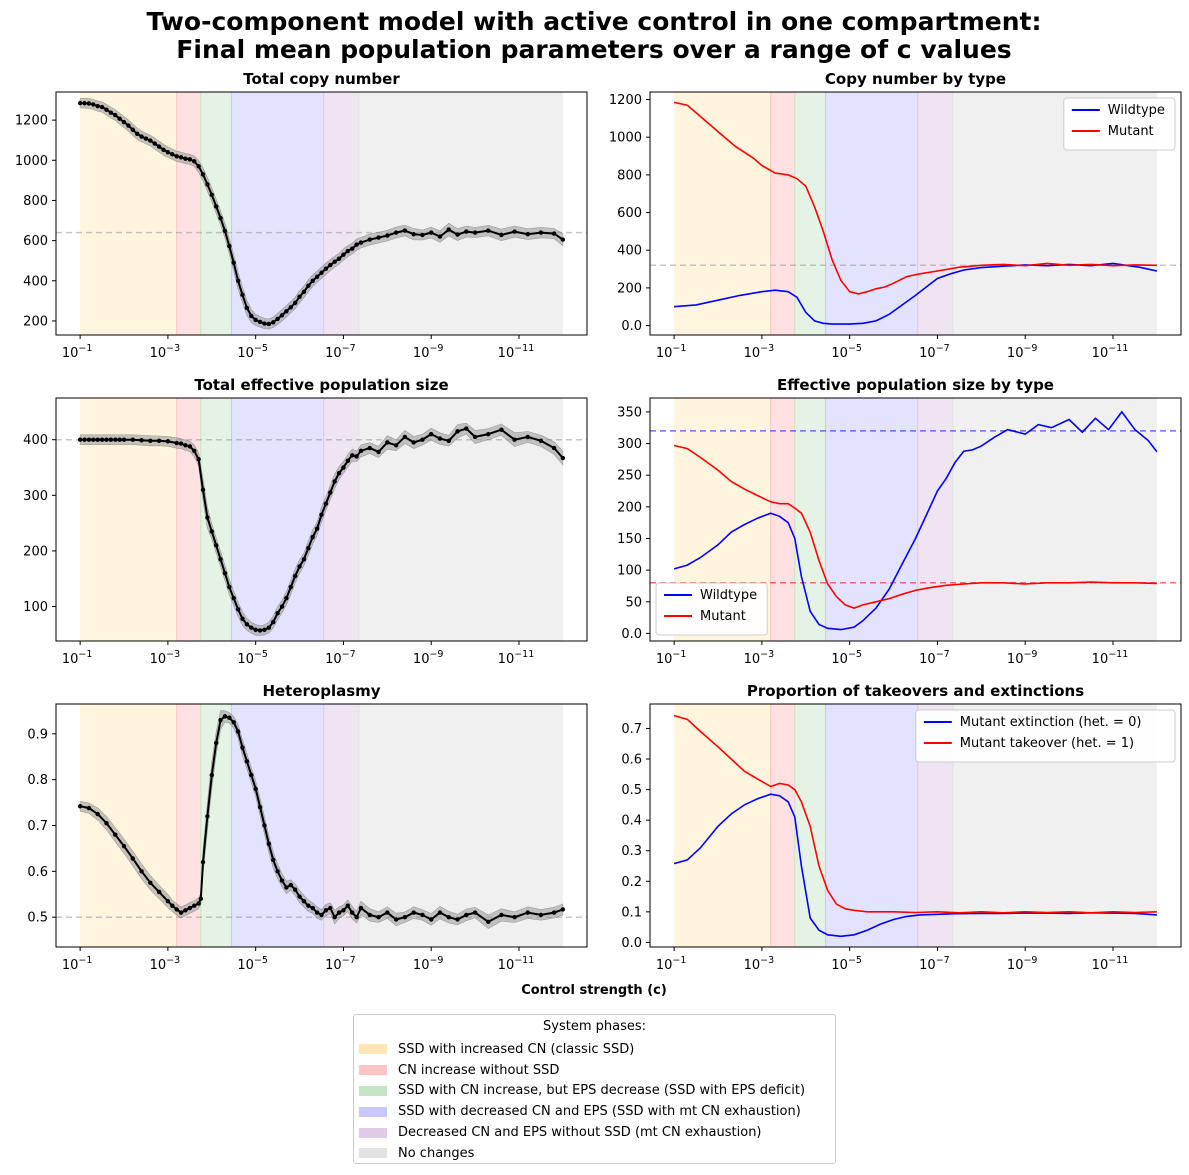 The height and width of the screenshot is (1175, 1189). What do you see at coordinates (631, 729) in the screenshot?
I see `y-tick-label: 0.7` at bounding box center [631, 729].